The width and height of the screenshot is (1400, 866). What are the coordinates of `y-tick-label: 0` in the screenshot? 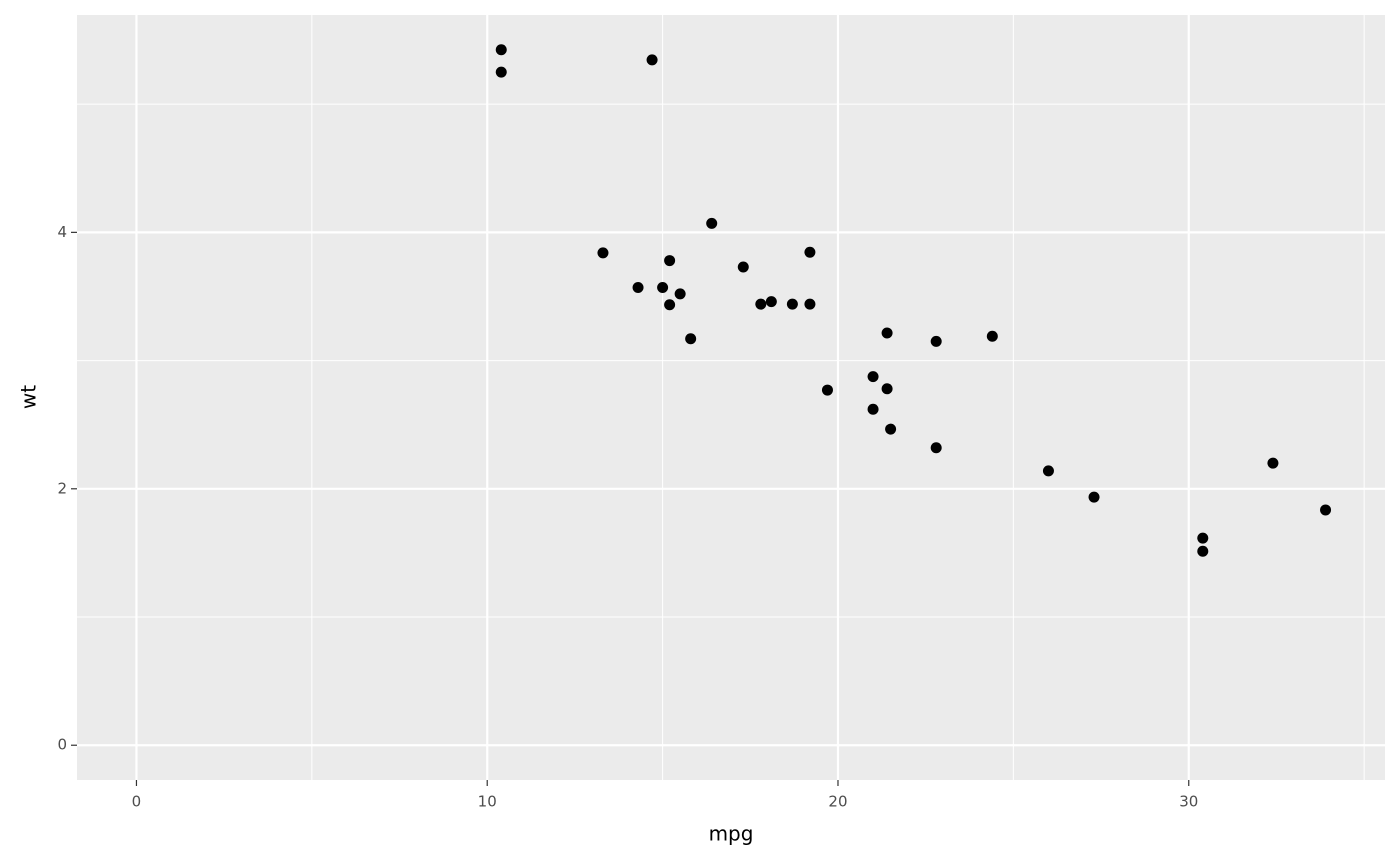 It's located at (62, 745).